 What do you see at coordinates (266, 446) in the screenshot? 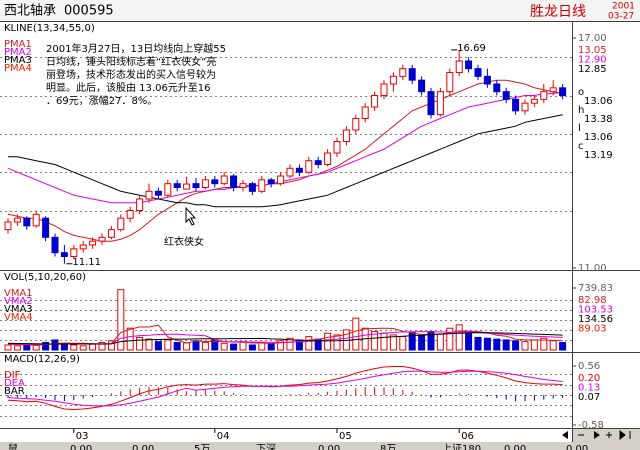
I see `status-item: 下深` at bounding box center [266, 446].